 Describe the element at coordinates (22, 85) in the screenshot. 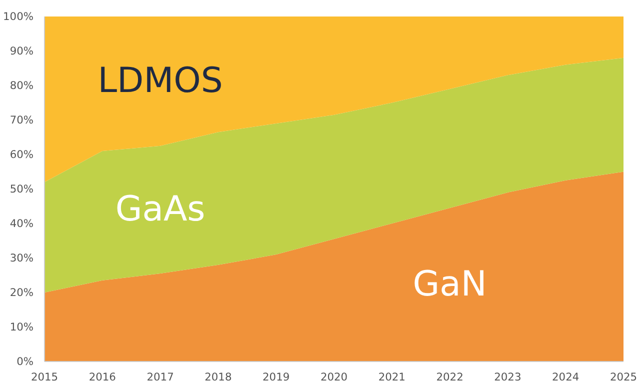

I see `y-tick-label: 80%` at that location.